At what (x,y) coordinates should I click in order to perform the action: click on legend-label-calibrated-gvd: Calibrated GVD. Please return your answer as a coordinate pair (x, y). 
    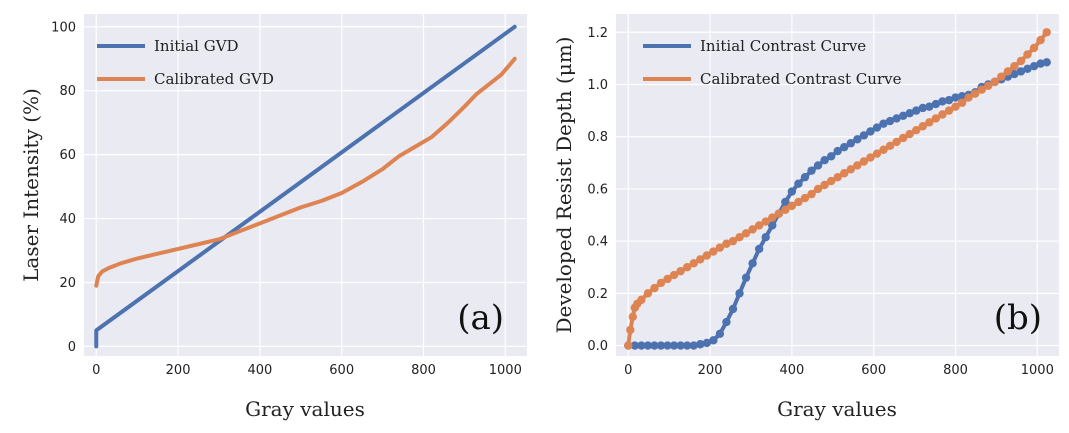
    Looking at the image, I should click on (214, 79).